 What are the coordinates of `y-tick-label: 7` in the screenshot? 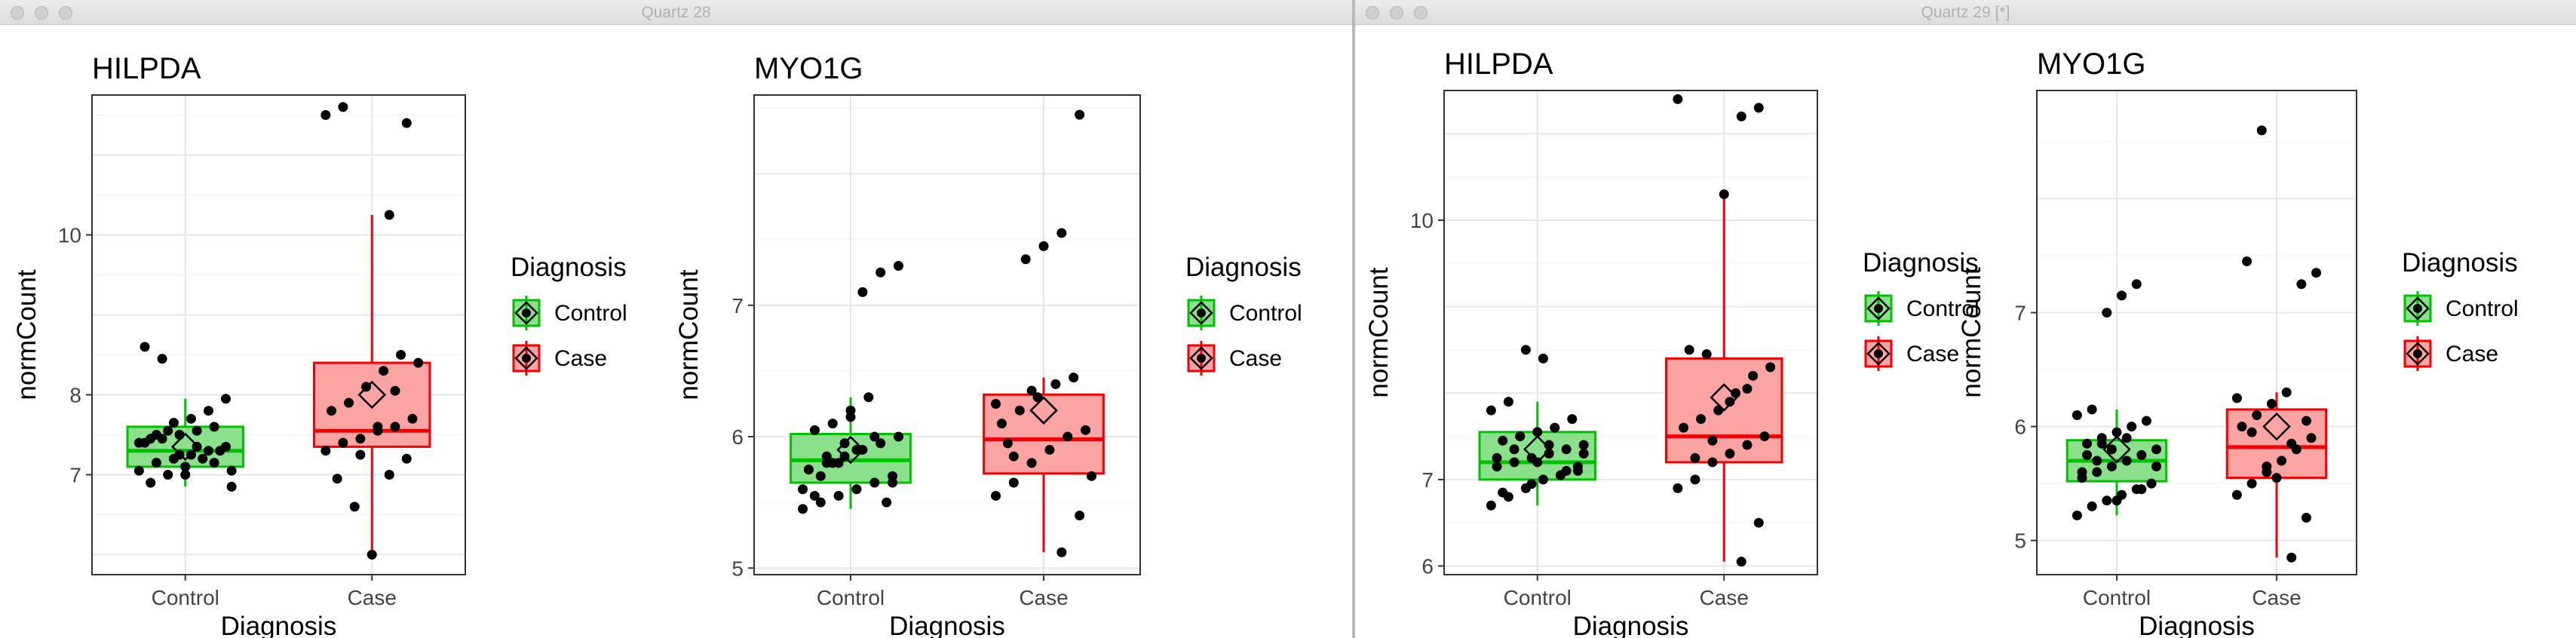 It's located at (75, 475).